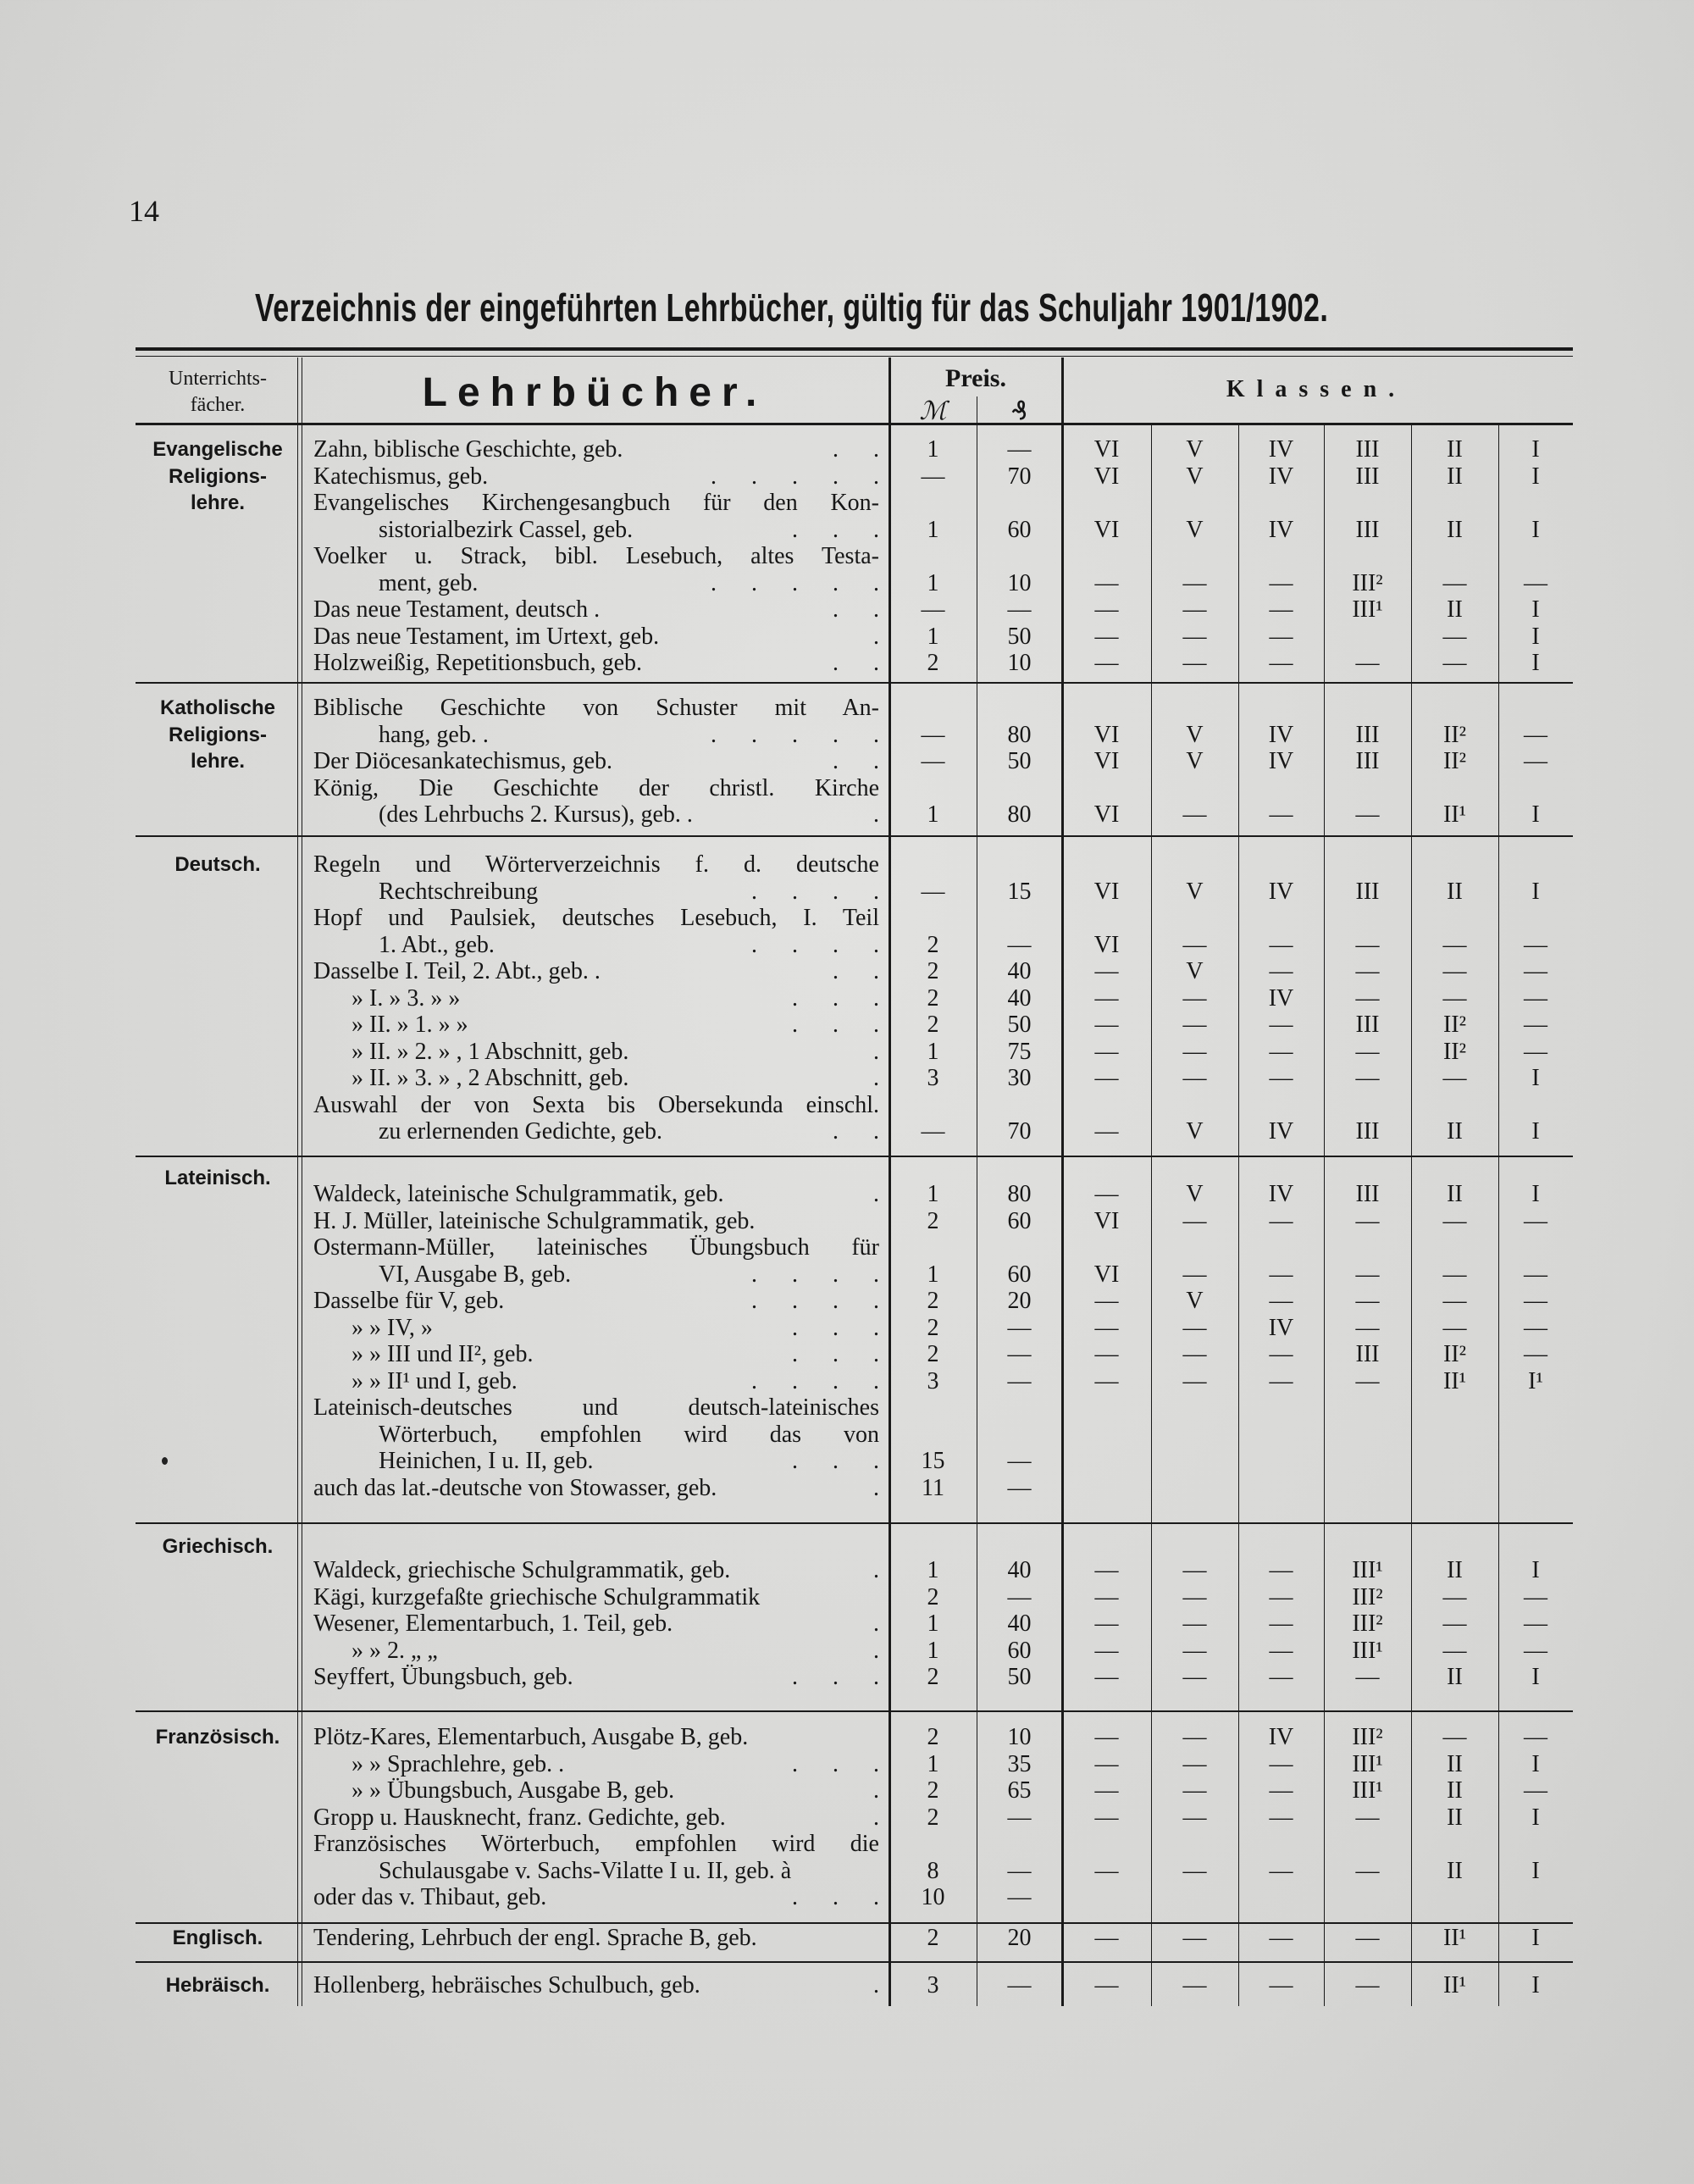  I want to click on price-mark: 11, so click(933, 1488).